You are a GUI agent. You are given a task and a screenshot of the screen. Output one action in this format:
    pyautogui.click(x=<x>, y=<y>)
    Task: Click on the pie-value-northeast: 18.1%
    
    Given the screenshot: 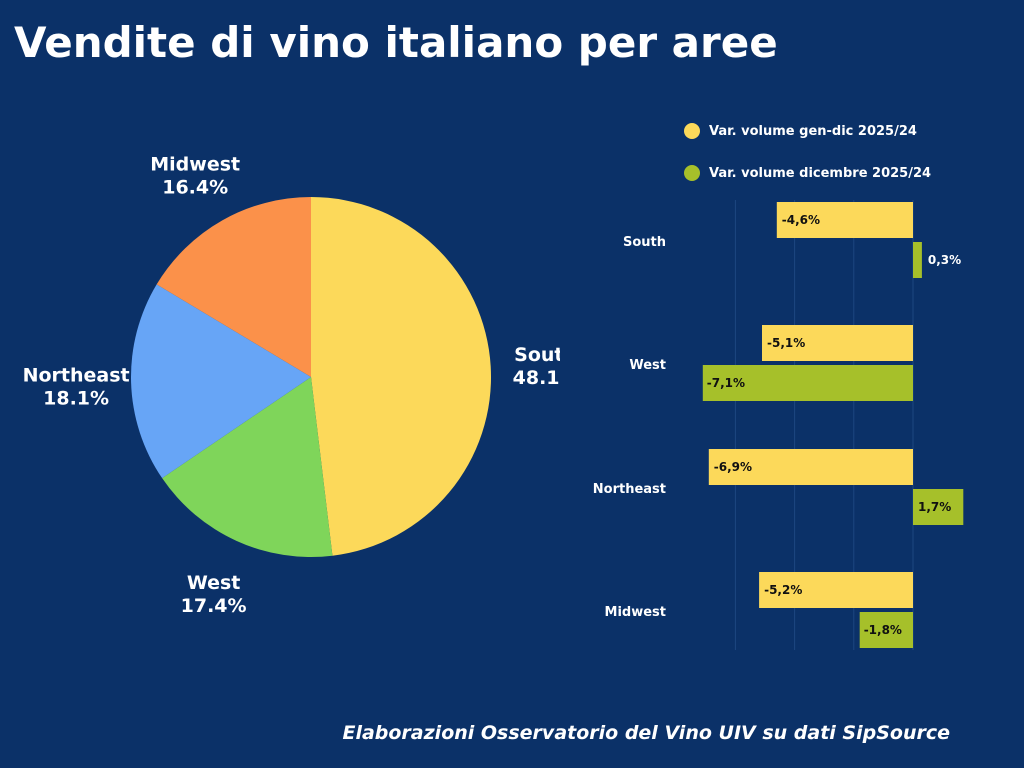 What is the action you would take?
    pyautogui.click(x=76, y=399)
    